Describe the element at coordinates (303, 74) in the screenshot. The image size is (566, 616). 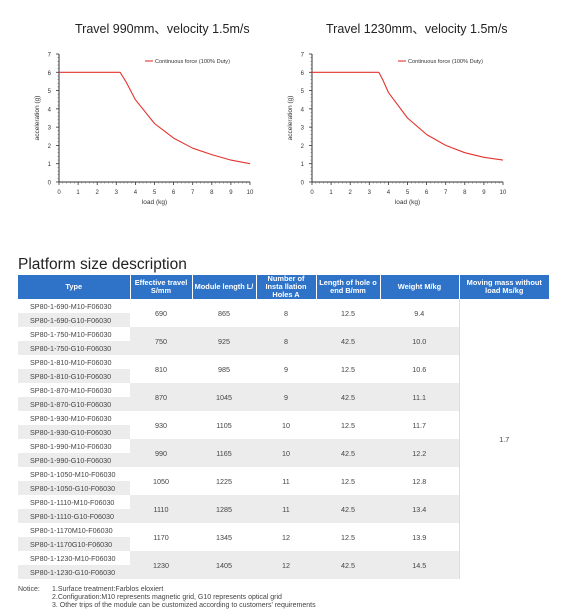
I see `y-tick-label: 6` at that location.